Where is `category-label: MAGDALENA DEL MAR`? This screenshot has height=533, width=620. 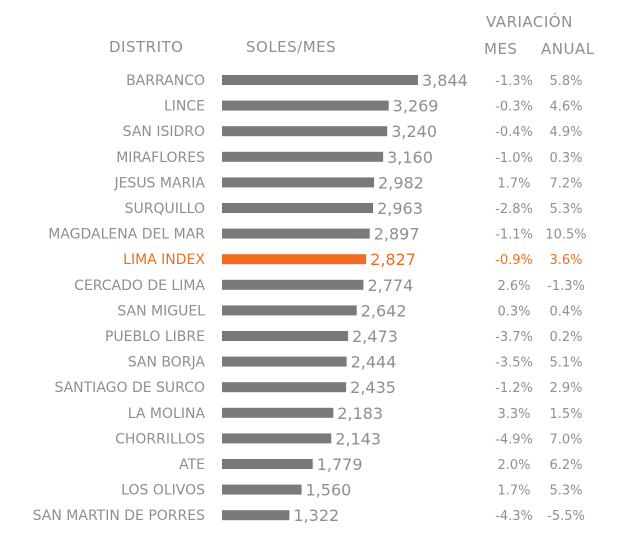 category-label: MAGDALENA DEL MAR is located at coordinates (126, 235).